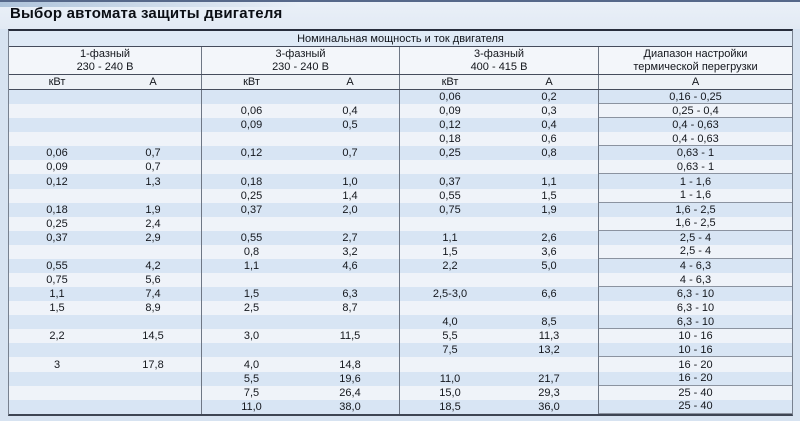  What do you see at coordinates (146, 13) in the screenshot?
I see `page-title: Выбор автомата защиты двигателя` at bounding box center [146, 13].